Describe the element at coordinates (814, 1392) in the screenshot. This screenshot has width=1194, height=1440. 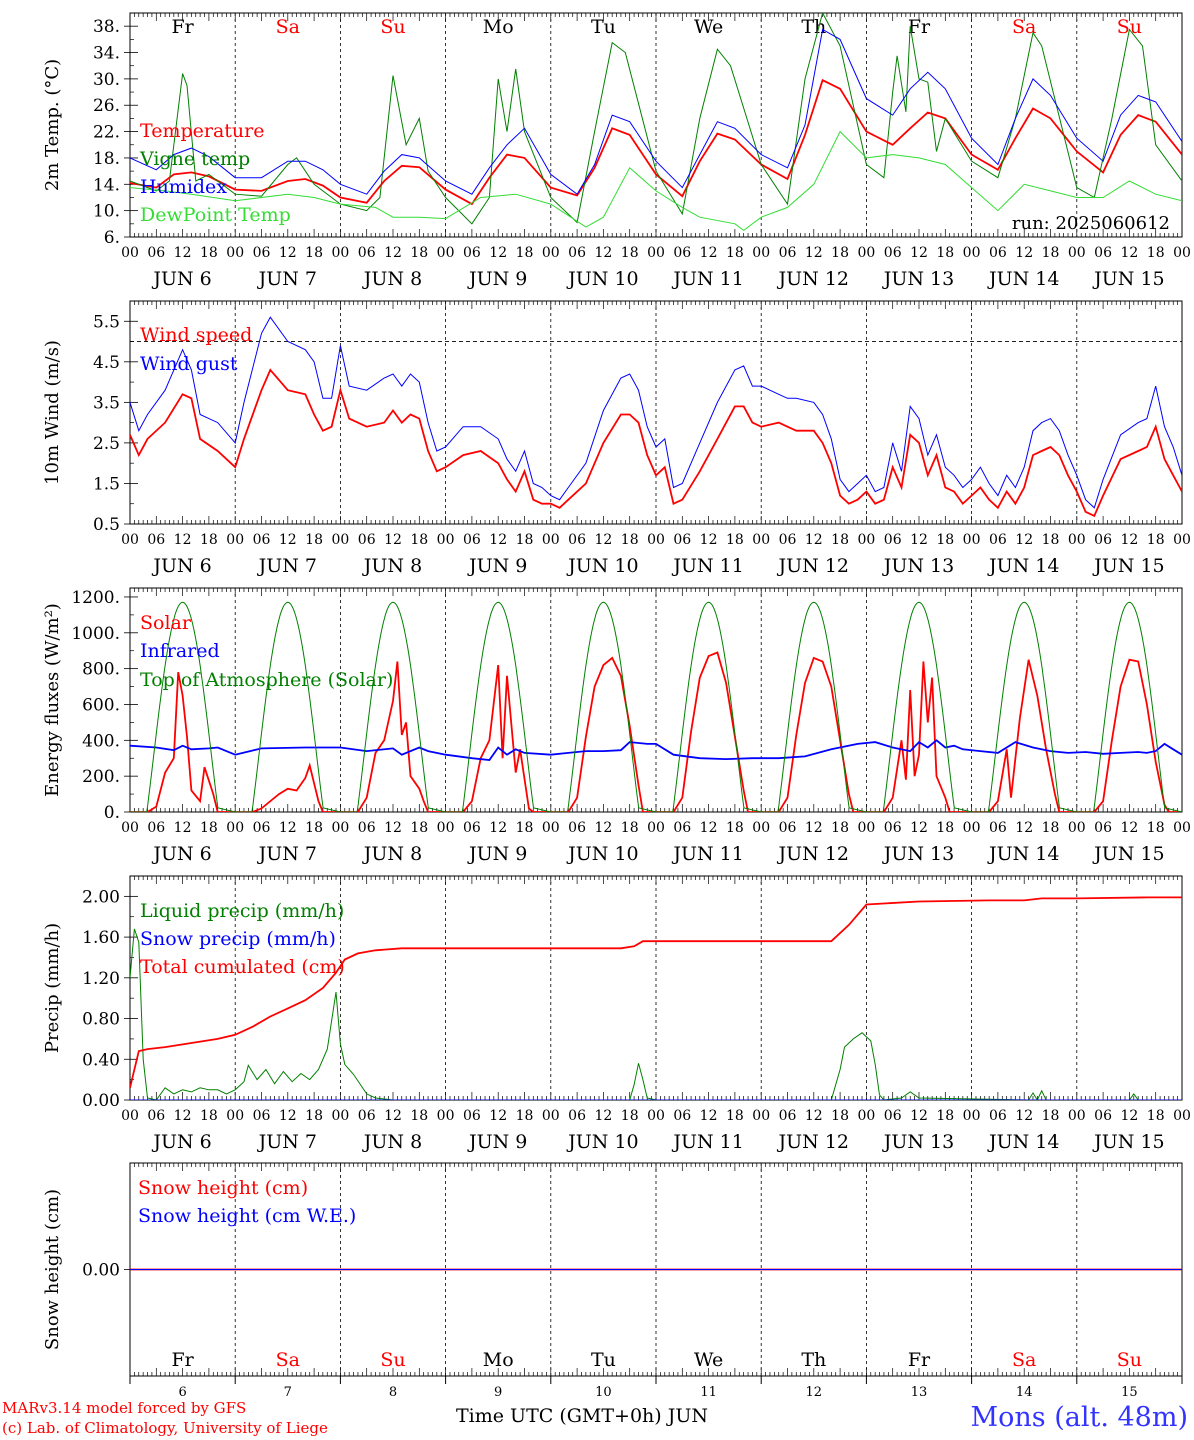
I see `day-number-label: 12` at that location.